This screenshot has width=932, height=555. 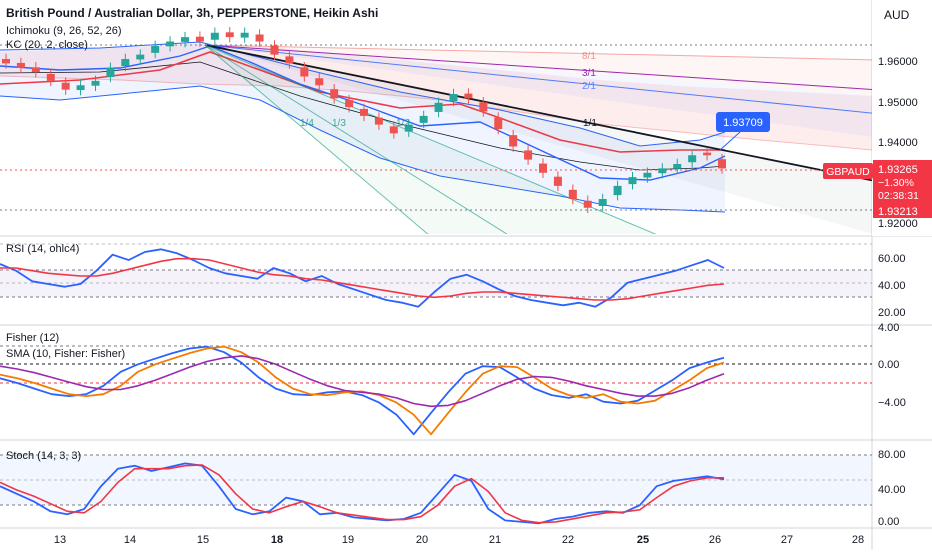 What do you see at coordinates (898, 170) in the screenshot?
I see `last-price: 1.93265` at bounding box center [898, 170].